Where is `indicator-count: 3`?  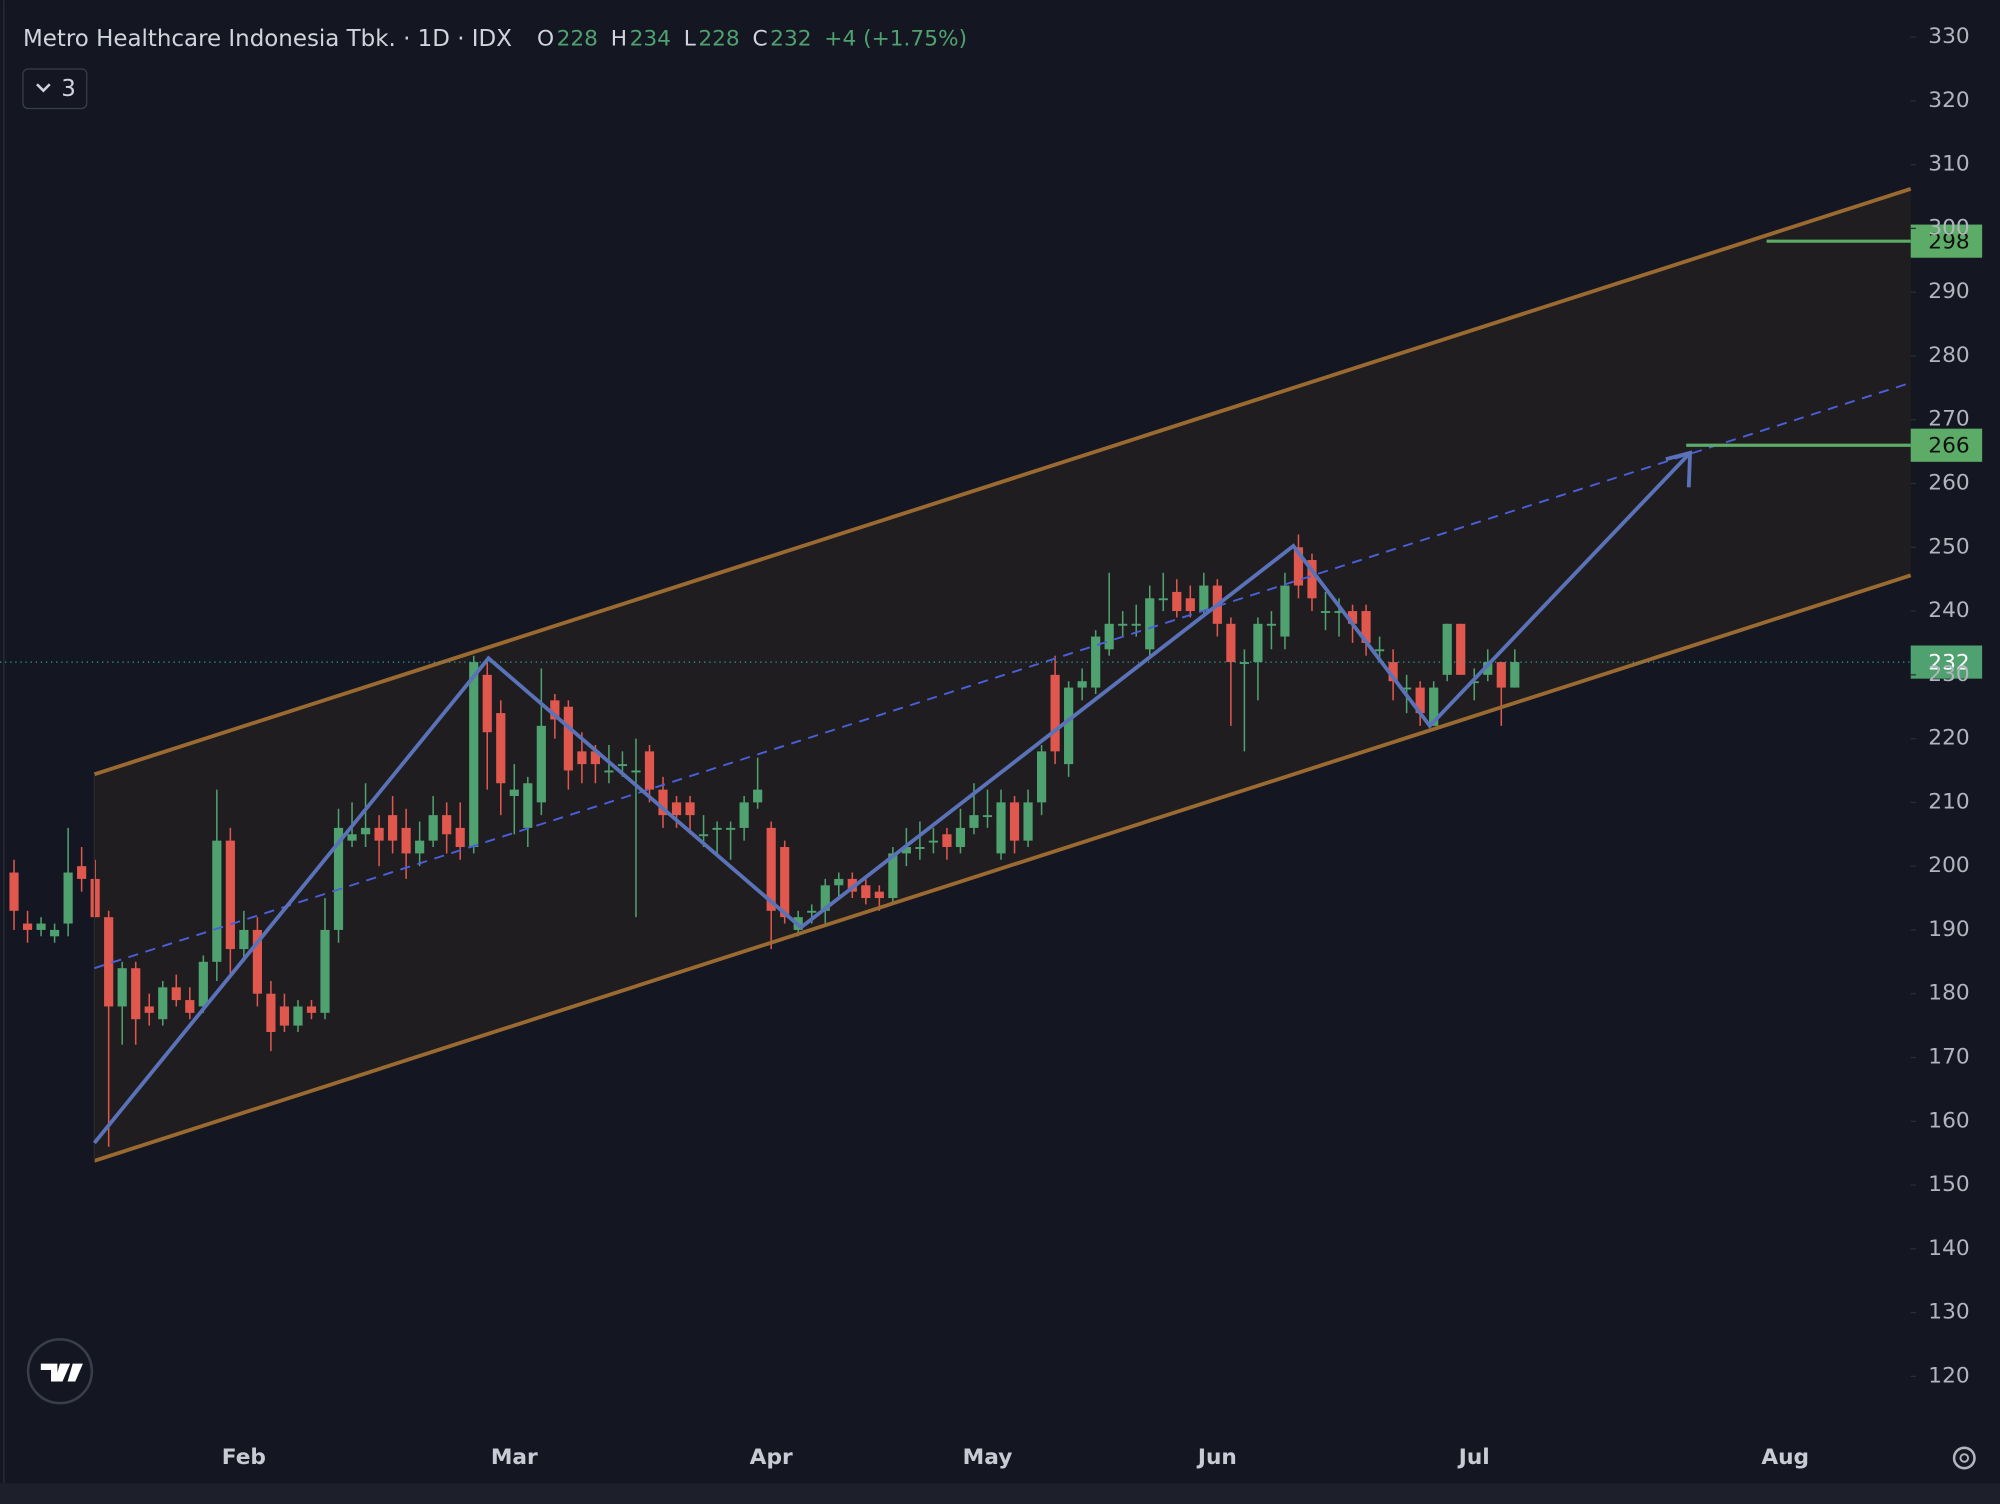 indicator-count: 3 is located at coordinates (68, 89).